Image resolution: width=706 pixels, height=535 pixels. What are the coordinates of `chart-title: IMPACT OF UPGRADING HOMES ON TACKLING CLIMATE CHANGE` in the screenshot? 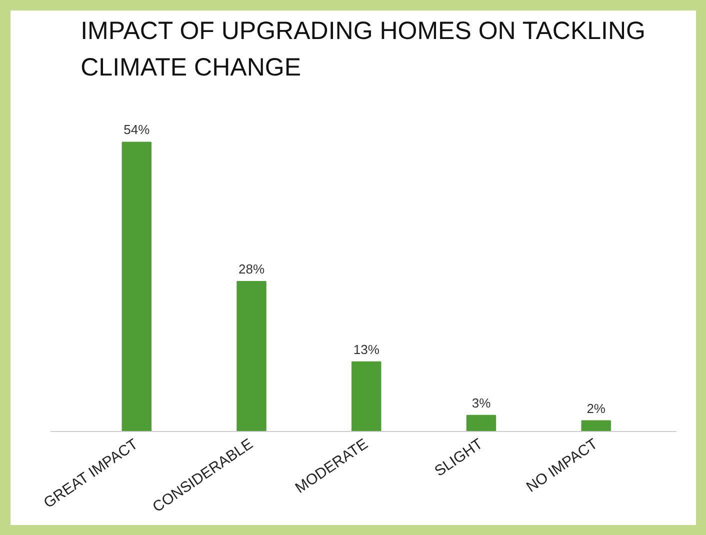 It's located at (363, 49).